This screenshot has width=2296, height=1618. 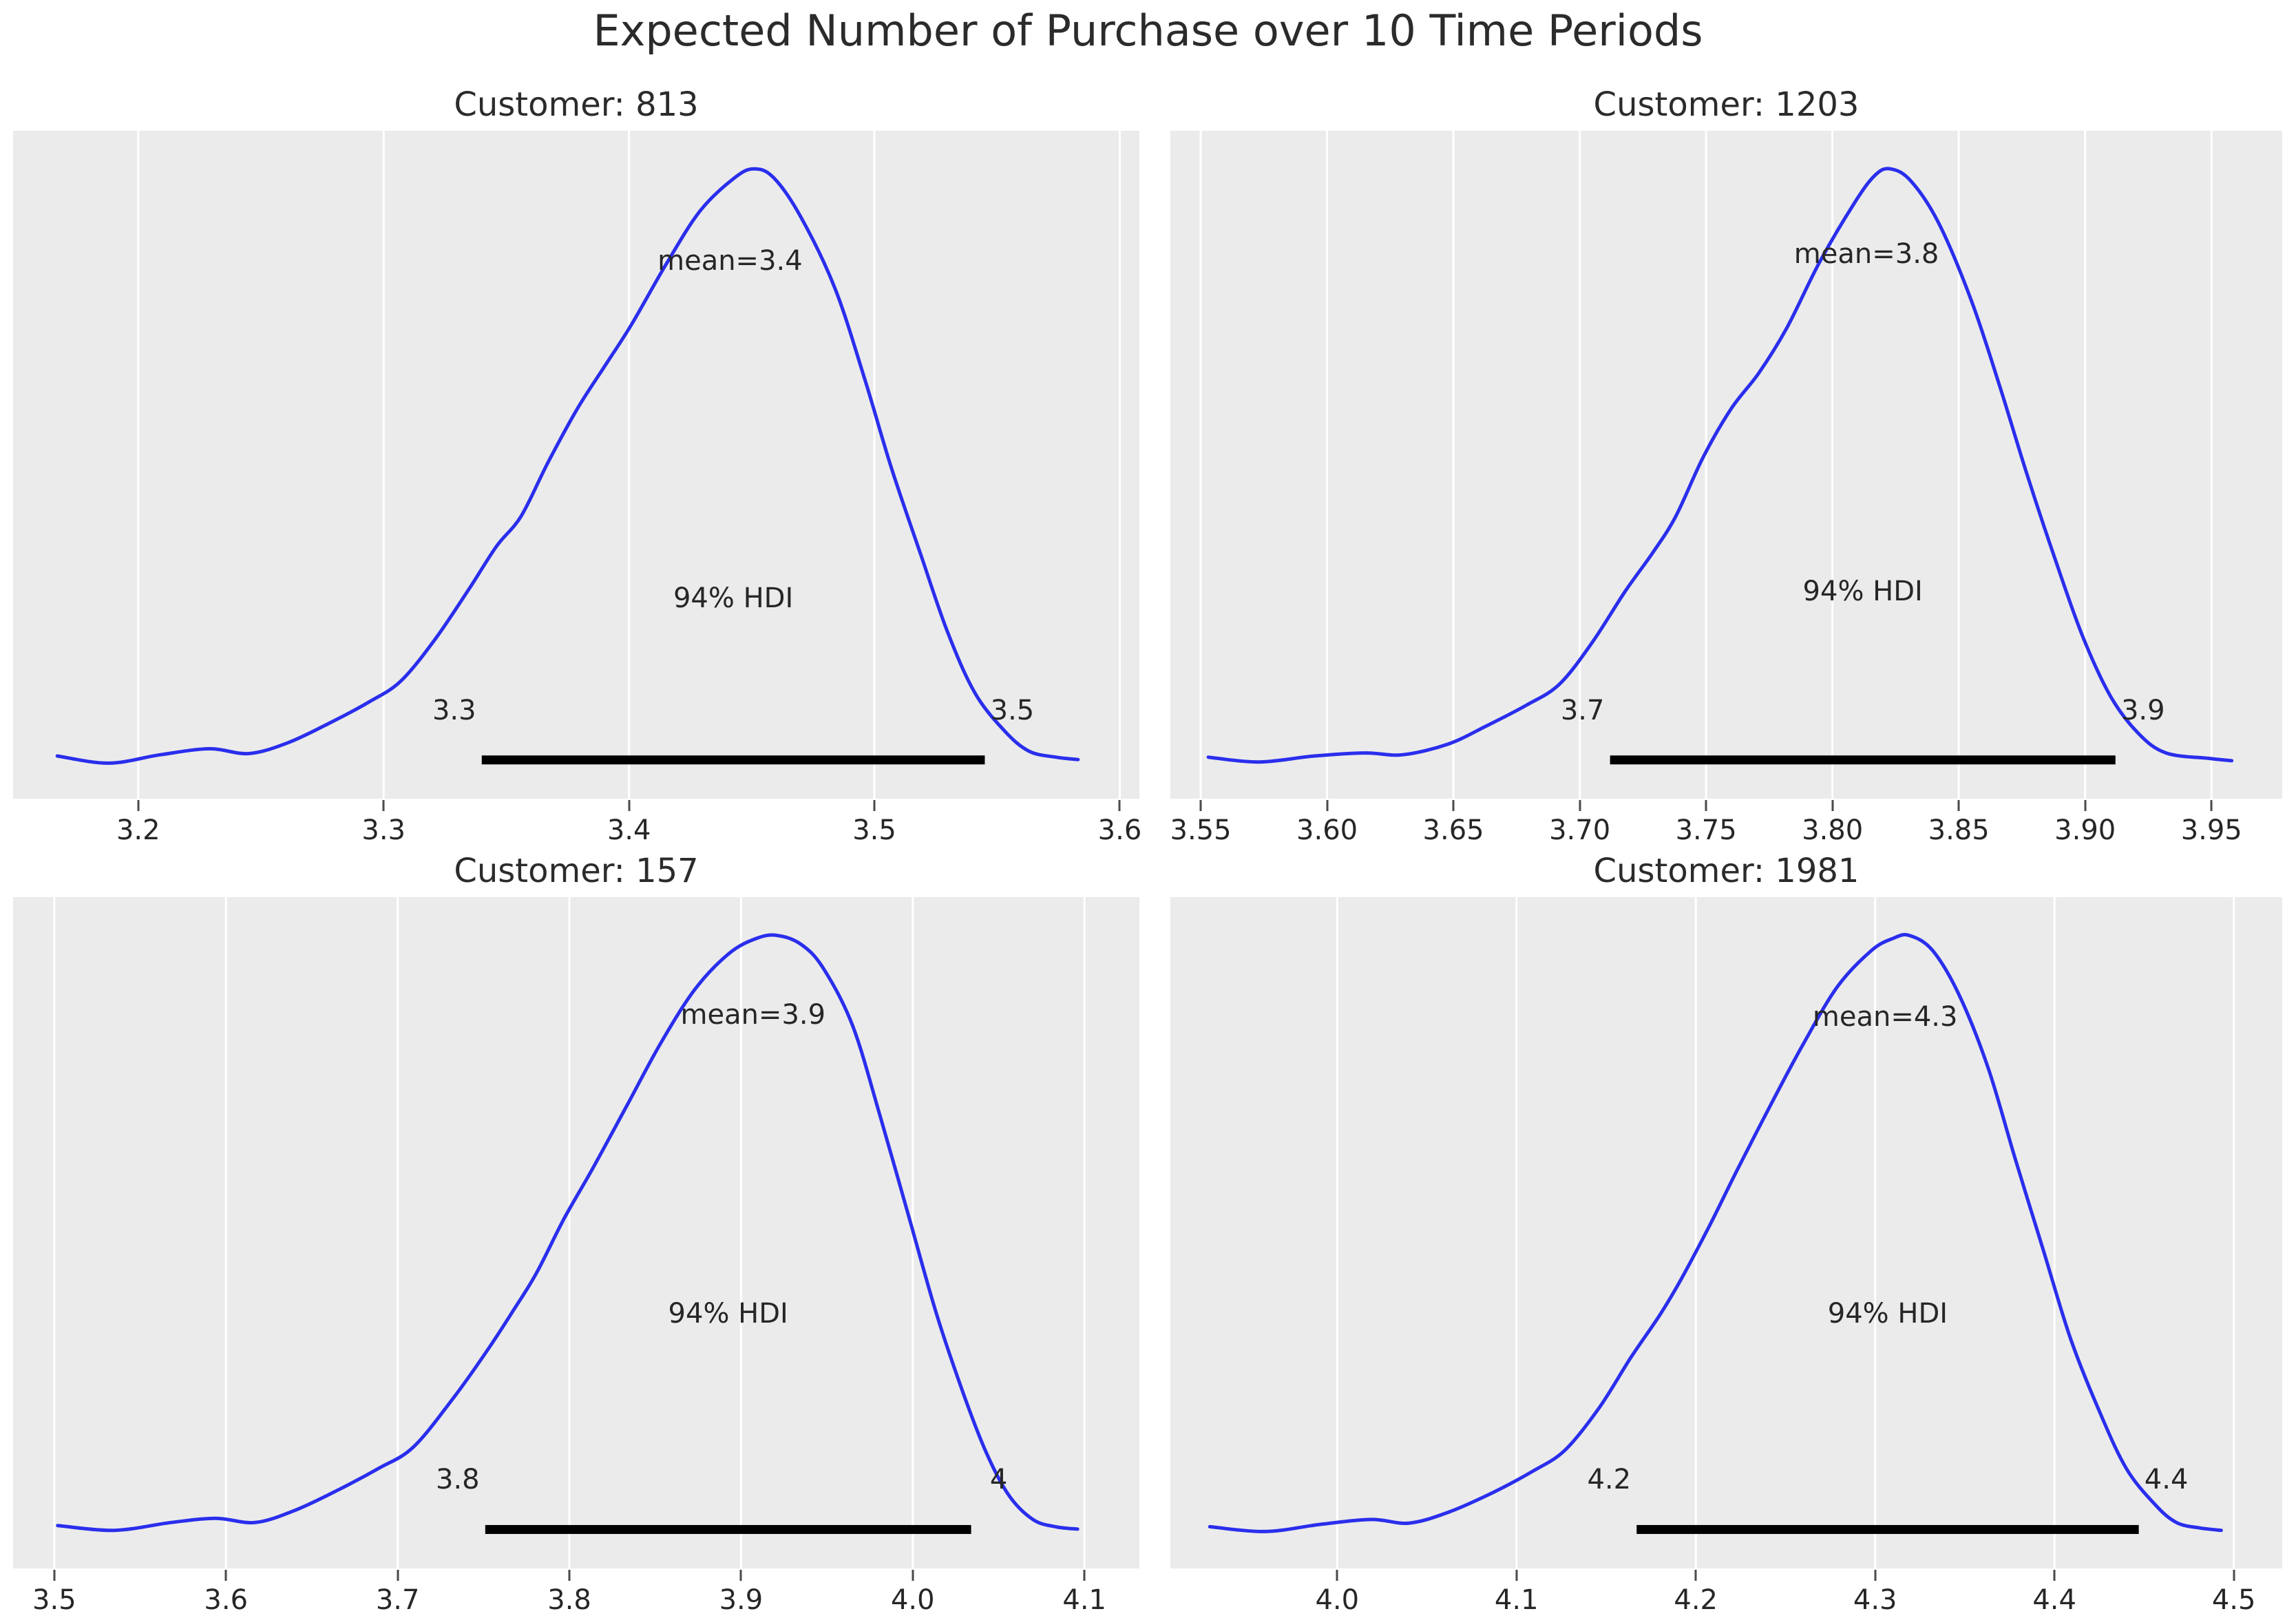 I want to click on x-tick-label: 3.4, so click(x=629, y=830).